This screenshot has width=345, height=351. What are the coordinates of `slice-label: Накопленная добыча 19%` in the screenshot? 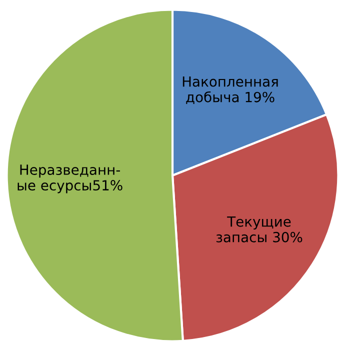 It's located at (230, 90).